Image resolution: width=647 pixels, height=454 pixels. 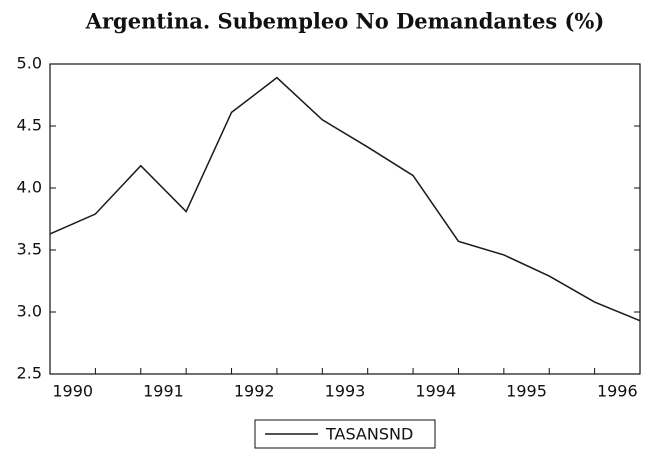 I want to click on y-tick-label: 4.0, so click(x=29, y=187).